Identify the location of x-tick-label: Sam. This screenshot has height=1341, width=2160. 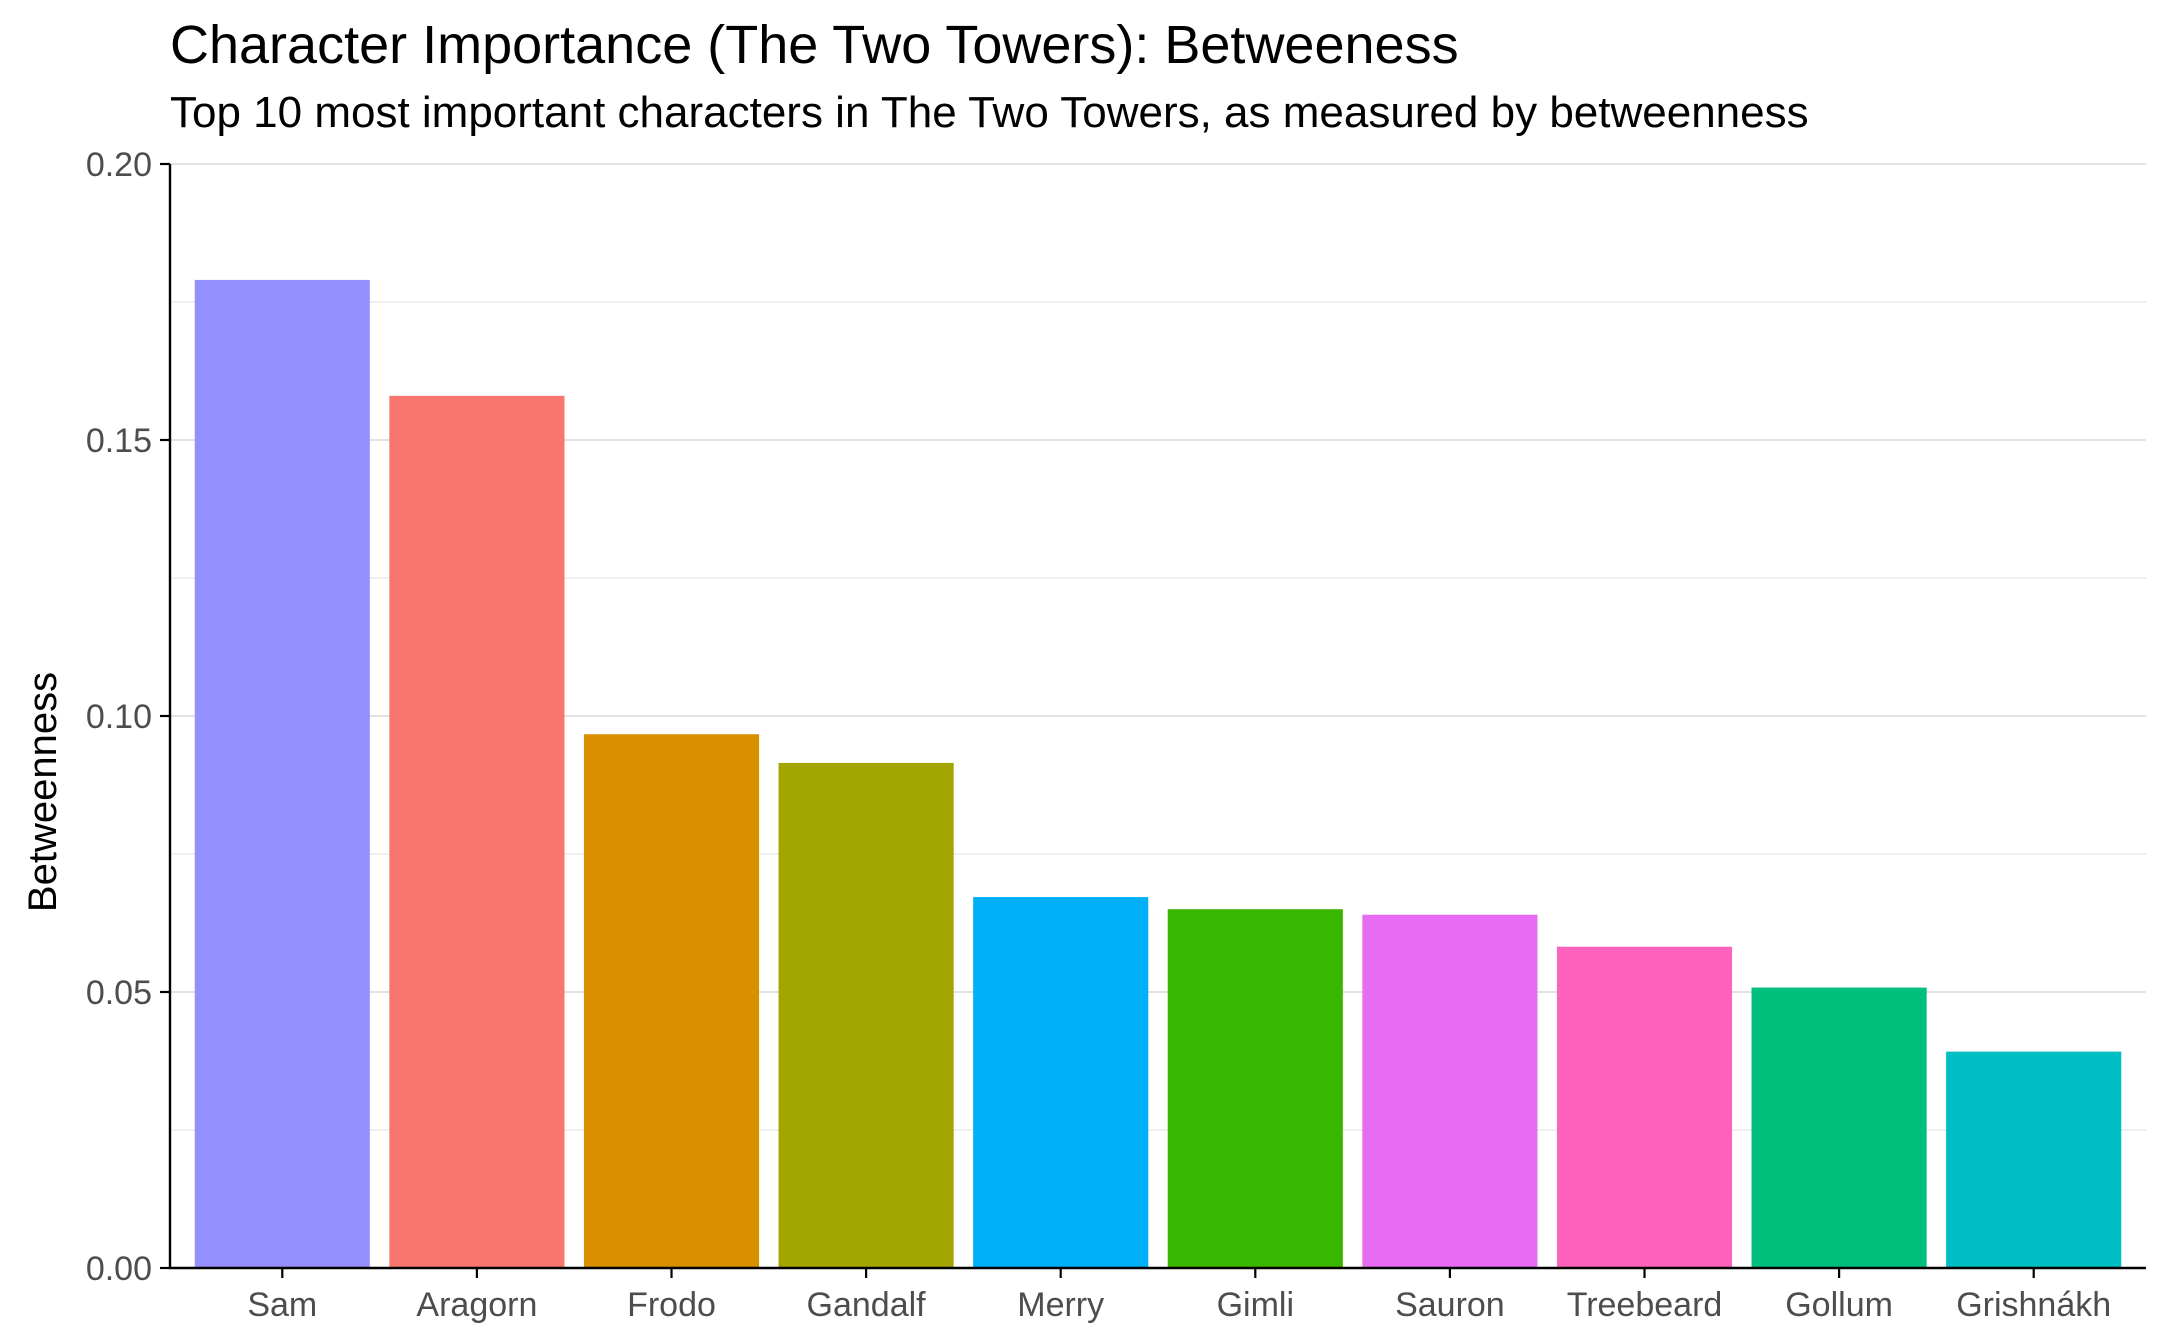
(282, 1305).